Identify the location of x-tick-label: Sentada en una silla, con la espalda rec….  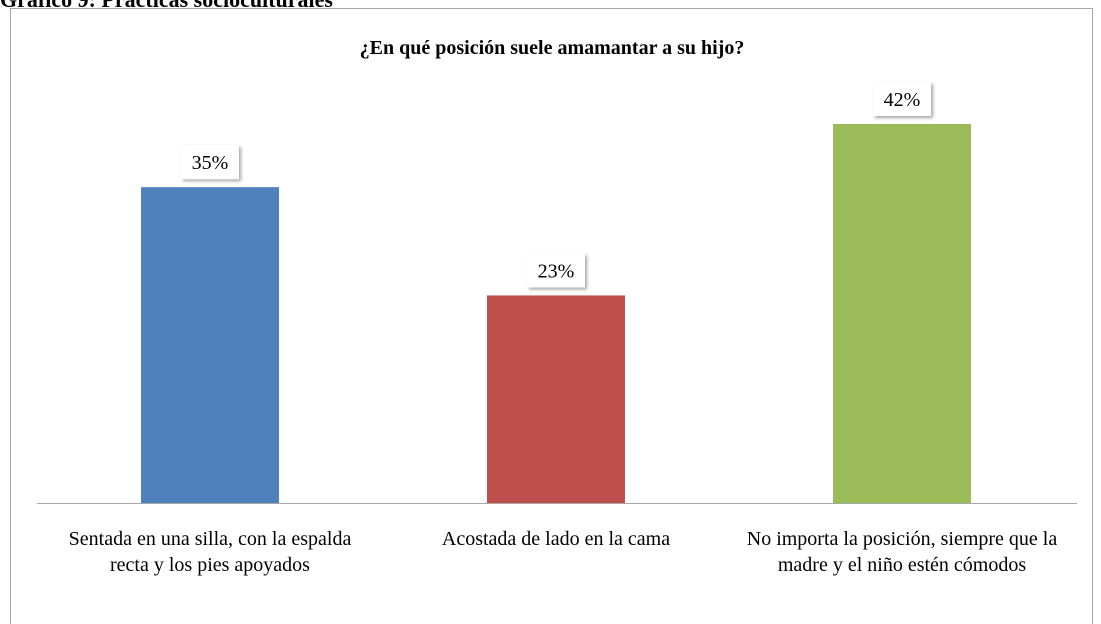
(210, 552).